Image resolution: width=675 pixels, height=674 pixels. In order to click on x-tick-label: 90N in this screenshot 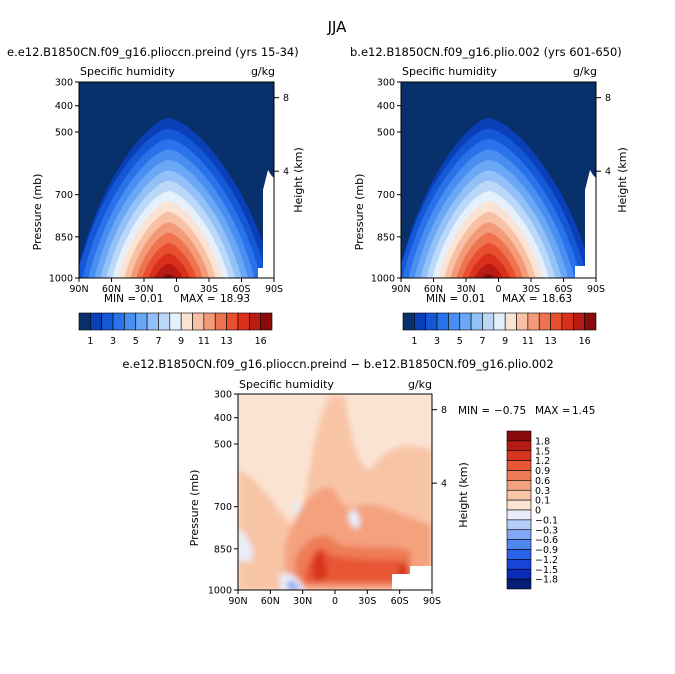, I will do `click(237, 601)`.